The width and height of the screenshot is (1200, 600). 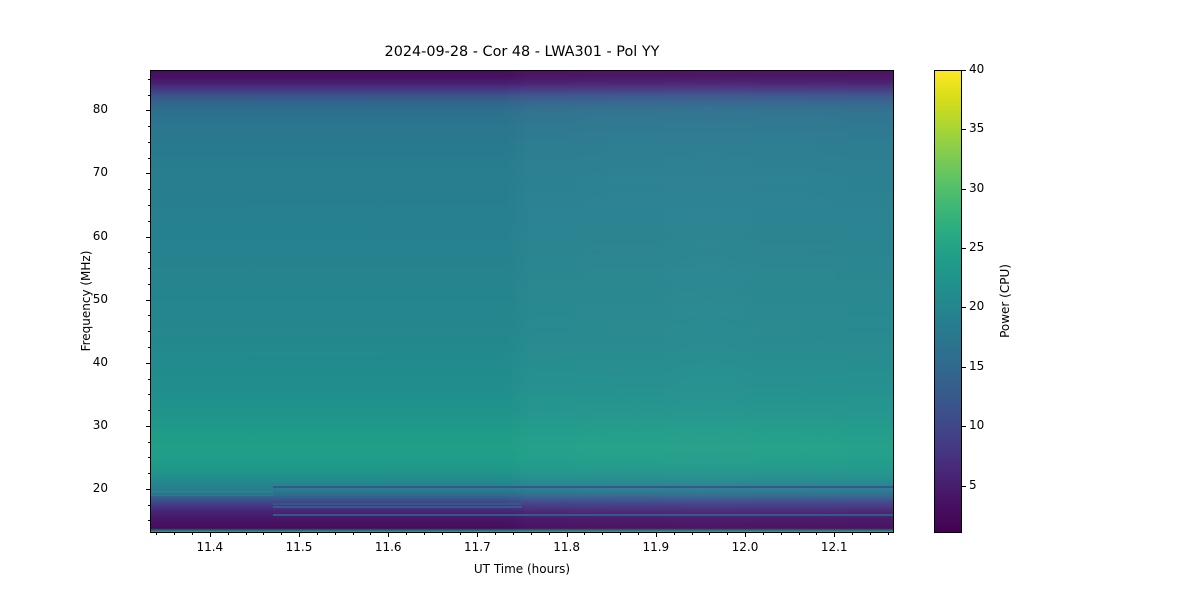 I want to click on x-tick-label: 11.8, so click(x=566, y=547).